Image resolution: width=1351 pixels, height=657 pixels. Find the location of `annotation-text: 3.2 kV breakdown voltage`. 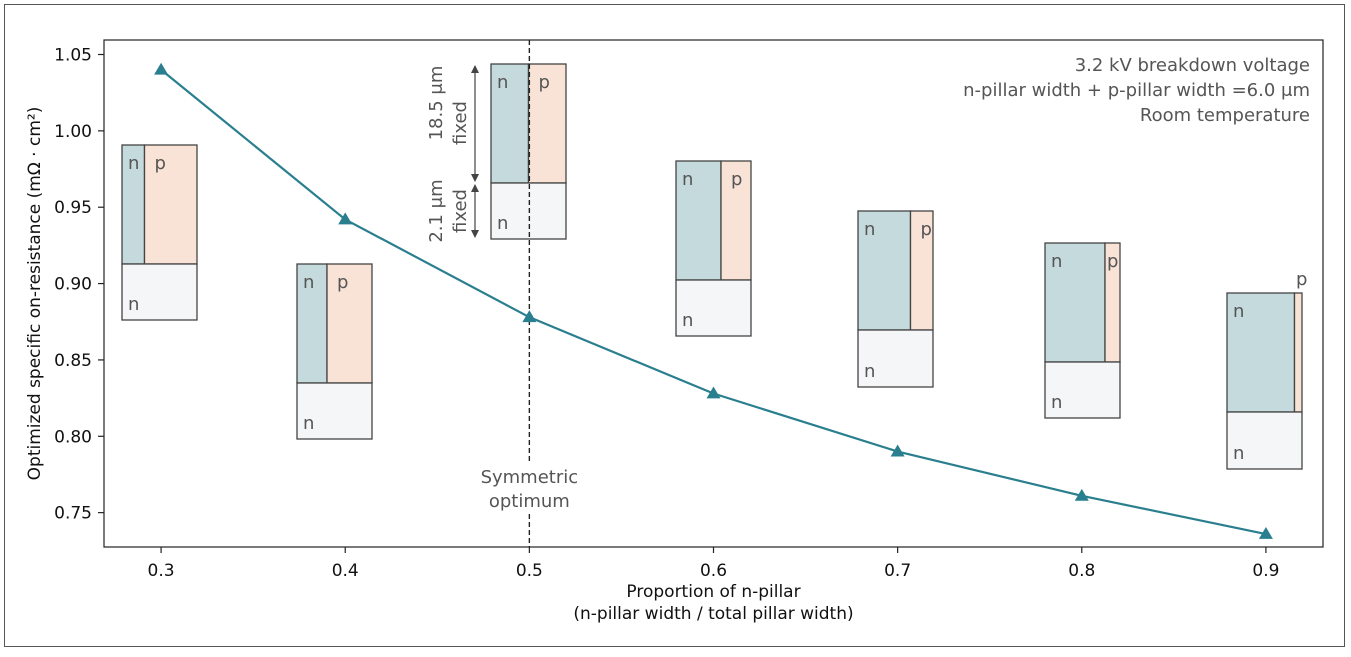

annotation-text: 3.2 kV breakdown voltage is located at coordinates (1192, 65).